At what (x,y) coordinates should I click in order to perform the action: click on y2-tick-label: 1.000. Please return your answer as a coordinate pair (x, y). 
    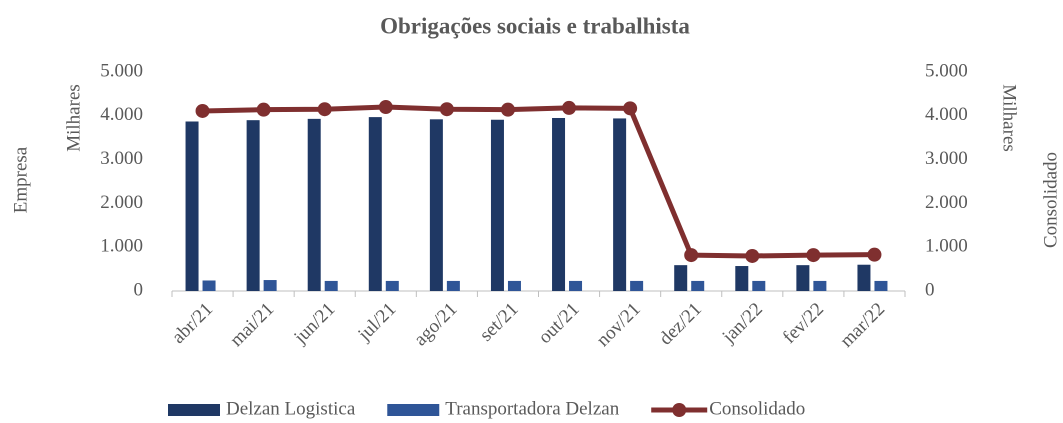
    Looking at the image, I should click on (946, 246).